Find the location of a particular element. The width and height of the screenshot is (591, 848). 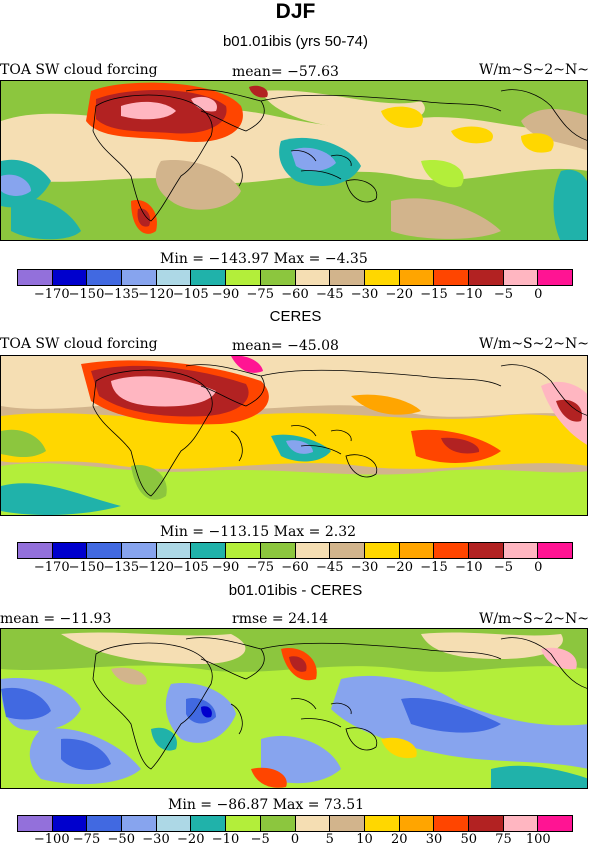

panel-3-colorbar is located at coordinates (295, 823).